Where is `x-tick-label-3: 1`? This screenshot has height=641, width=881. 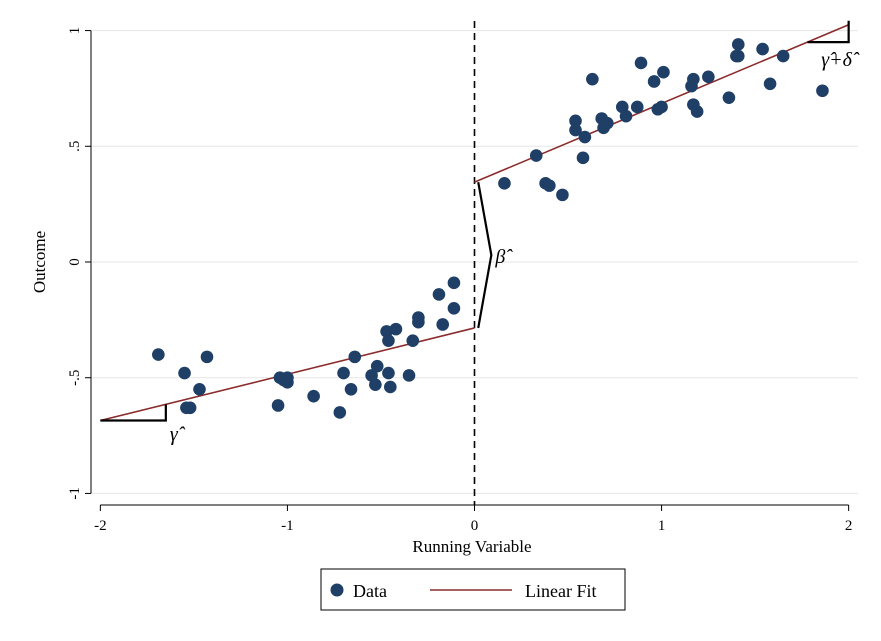 x-tick-label-3: 1 is located at coordinates (662, 526).